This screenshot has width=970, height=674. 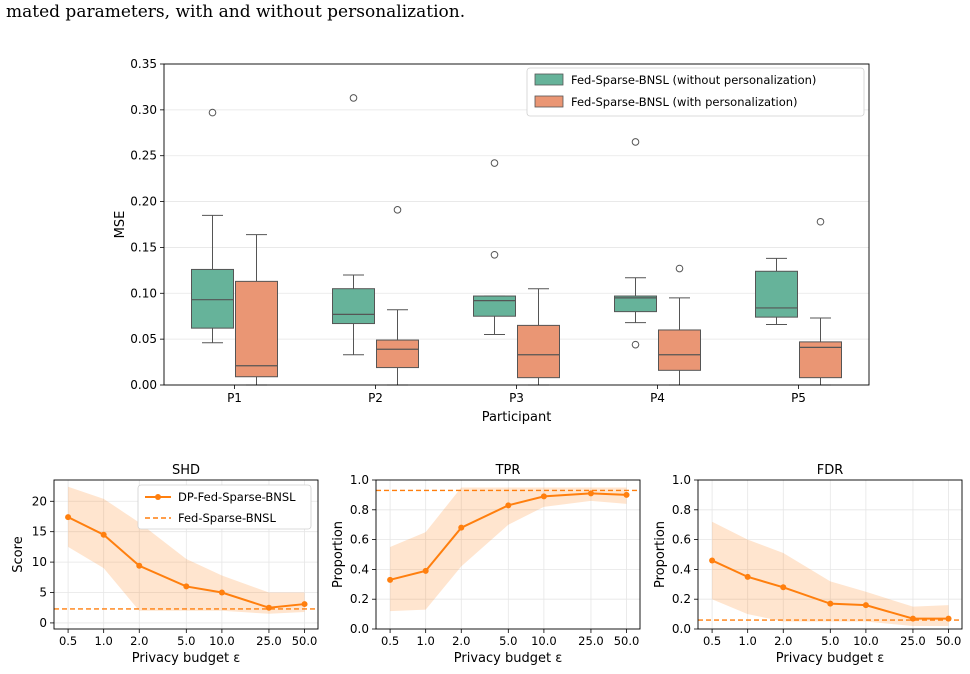 I want to click on x-tick-label: 25.0, so click(x=269, y=641).